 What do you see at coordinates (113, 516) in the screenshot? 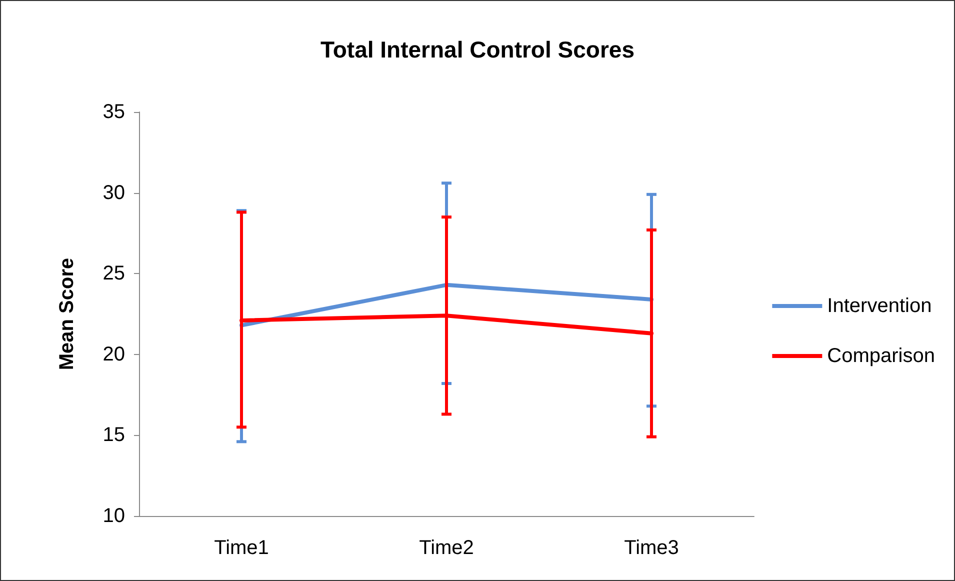
I see `y-tick-label: 10` at bounding box center [113, 516].